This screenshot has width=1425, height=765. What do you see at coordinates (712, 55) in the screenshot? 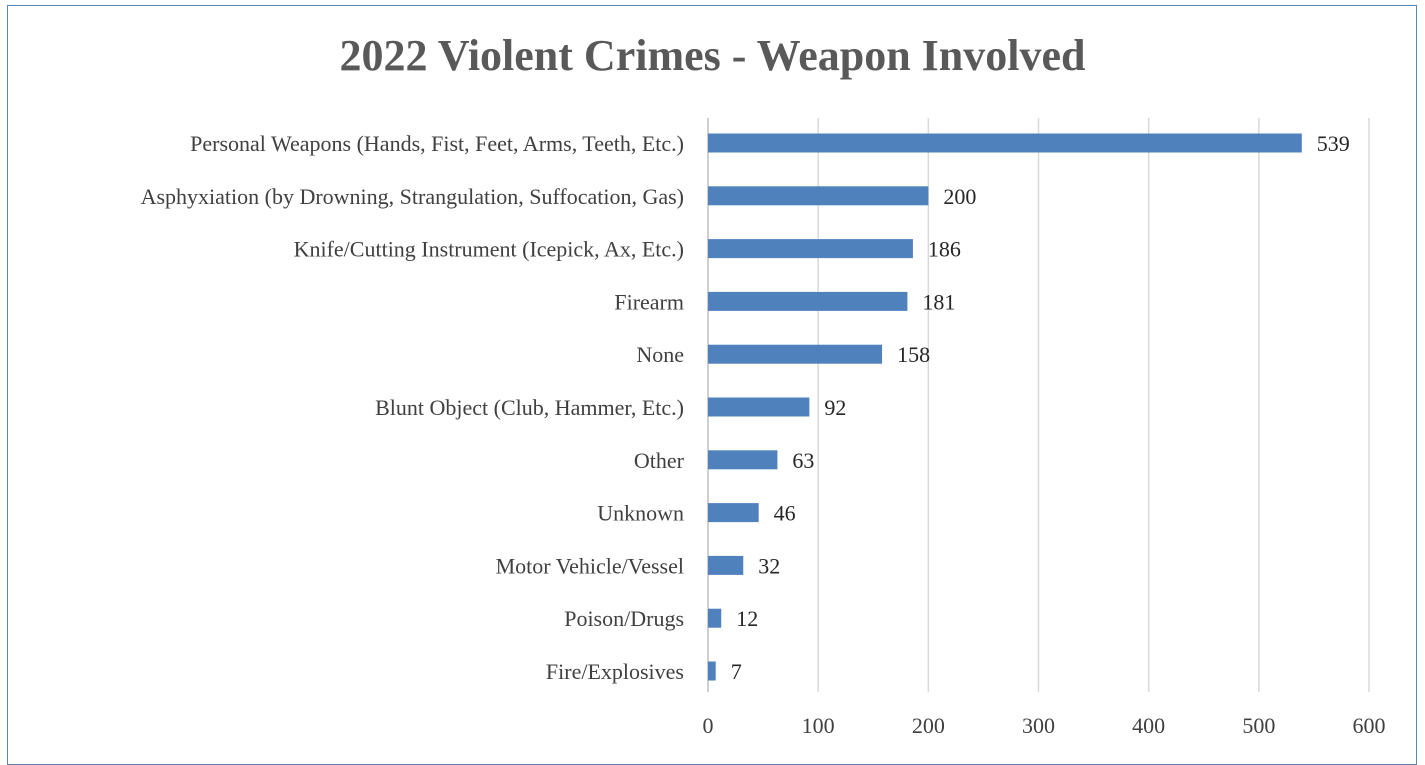
I see `chart-title: 2022 Violent Crimes - Weapon Involved` at bounding box center [712, 55].